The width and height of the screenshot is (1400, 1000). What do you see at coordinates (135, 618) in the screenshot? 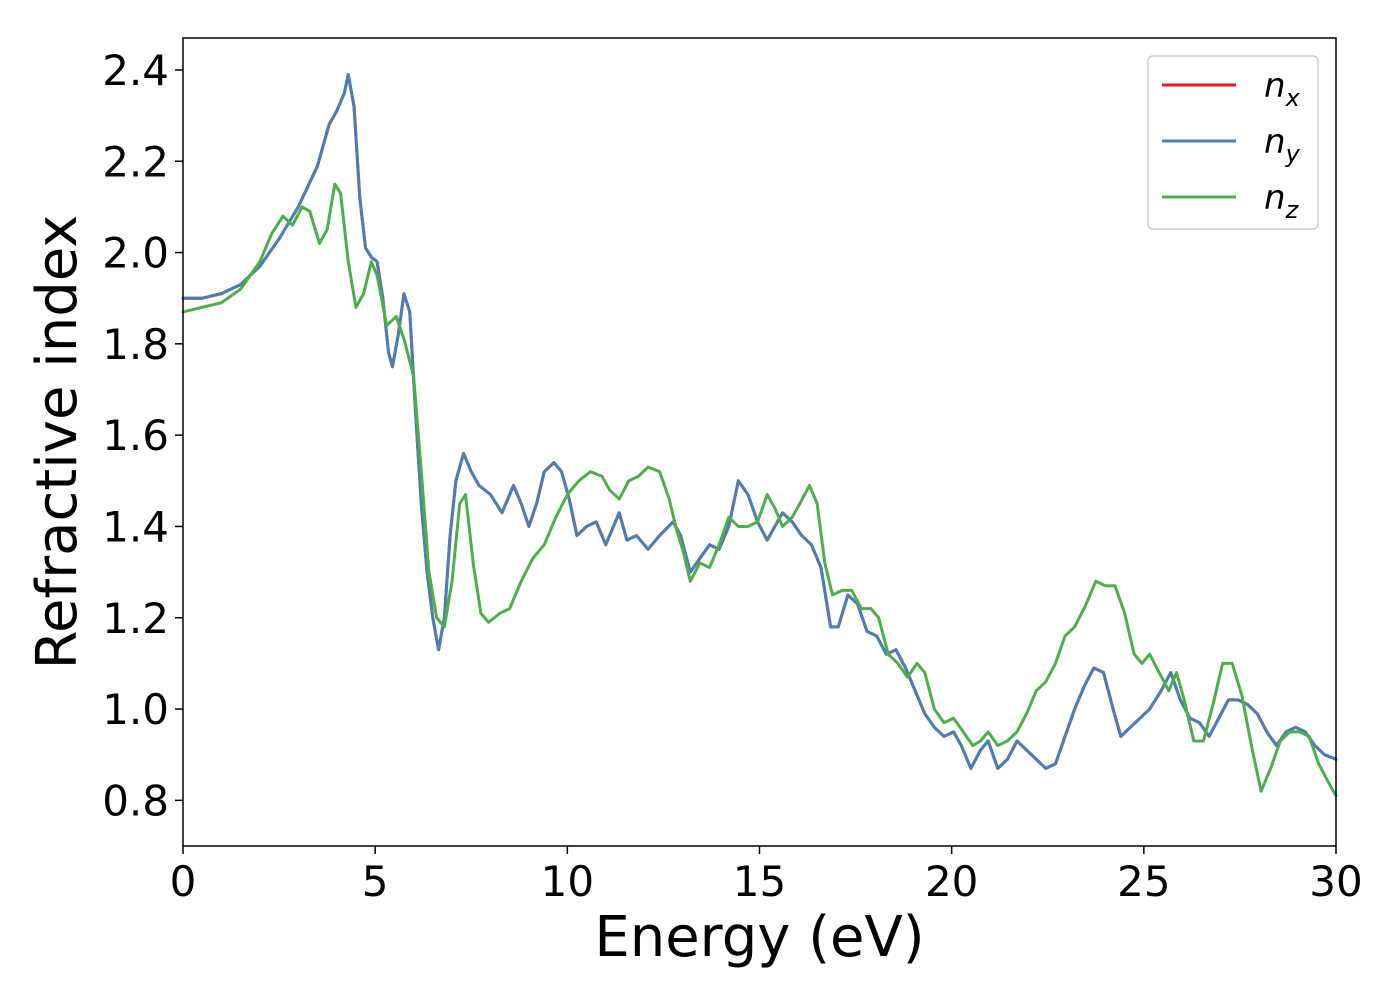
I see `y-tick-label: 1.2` at bounding box center [135, 618].